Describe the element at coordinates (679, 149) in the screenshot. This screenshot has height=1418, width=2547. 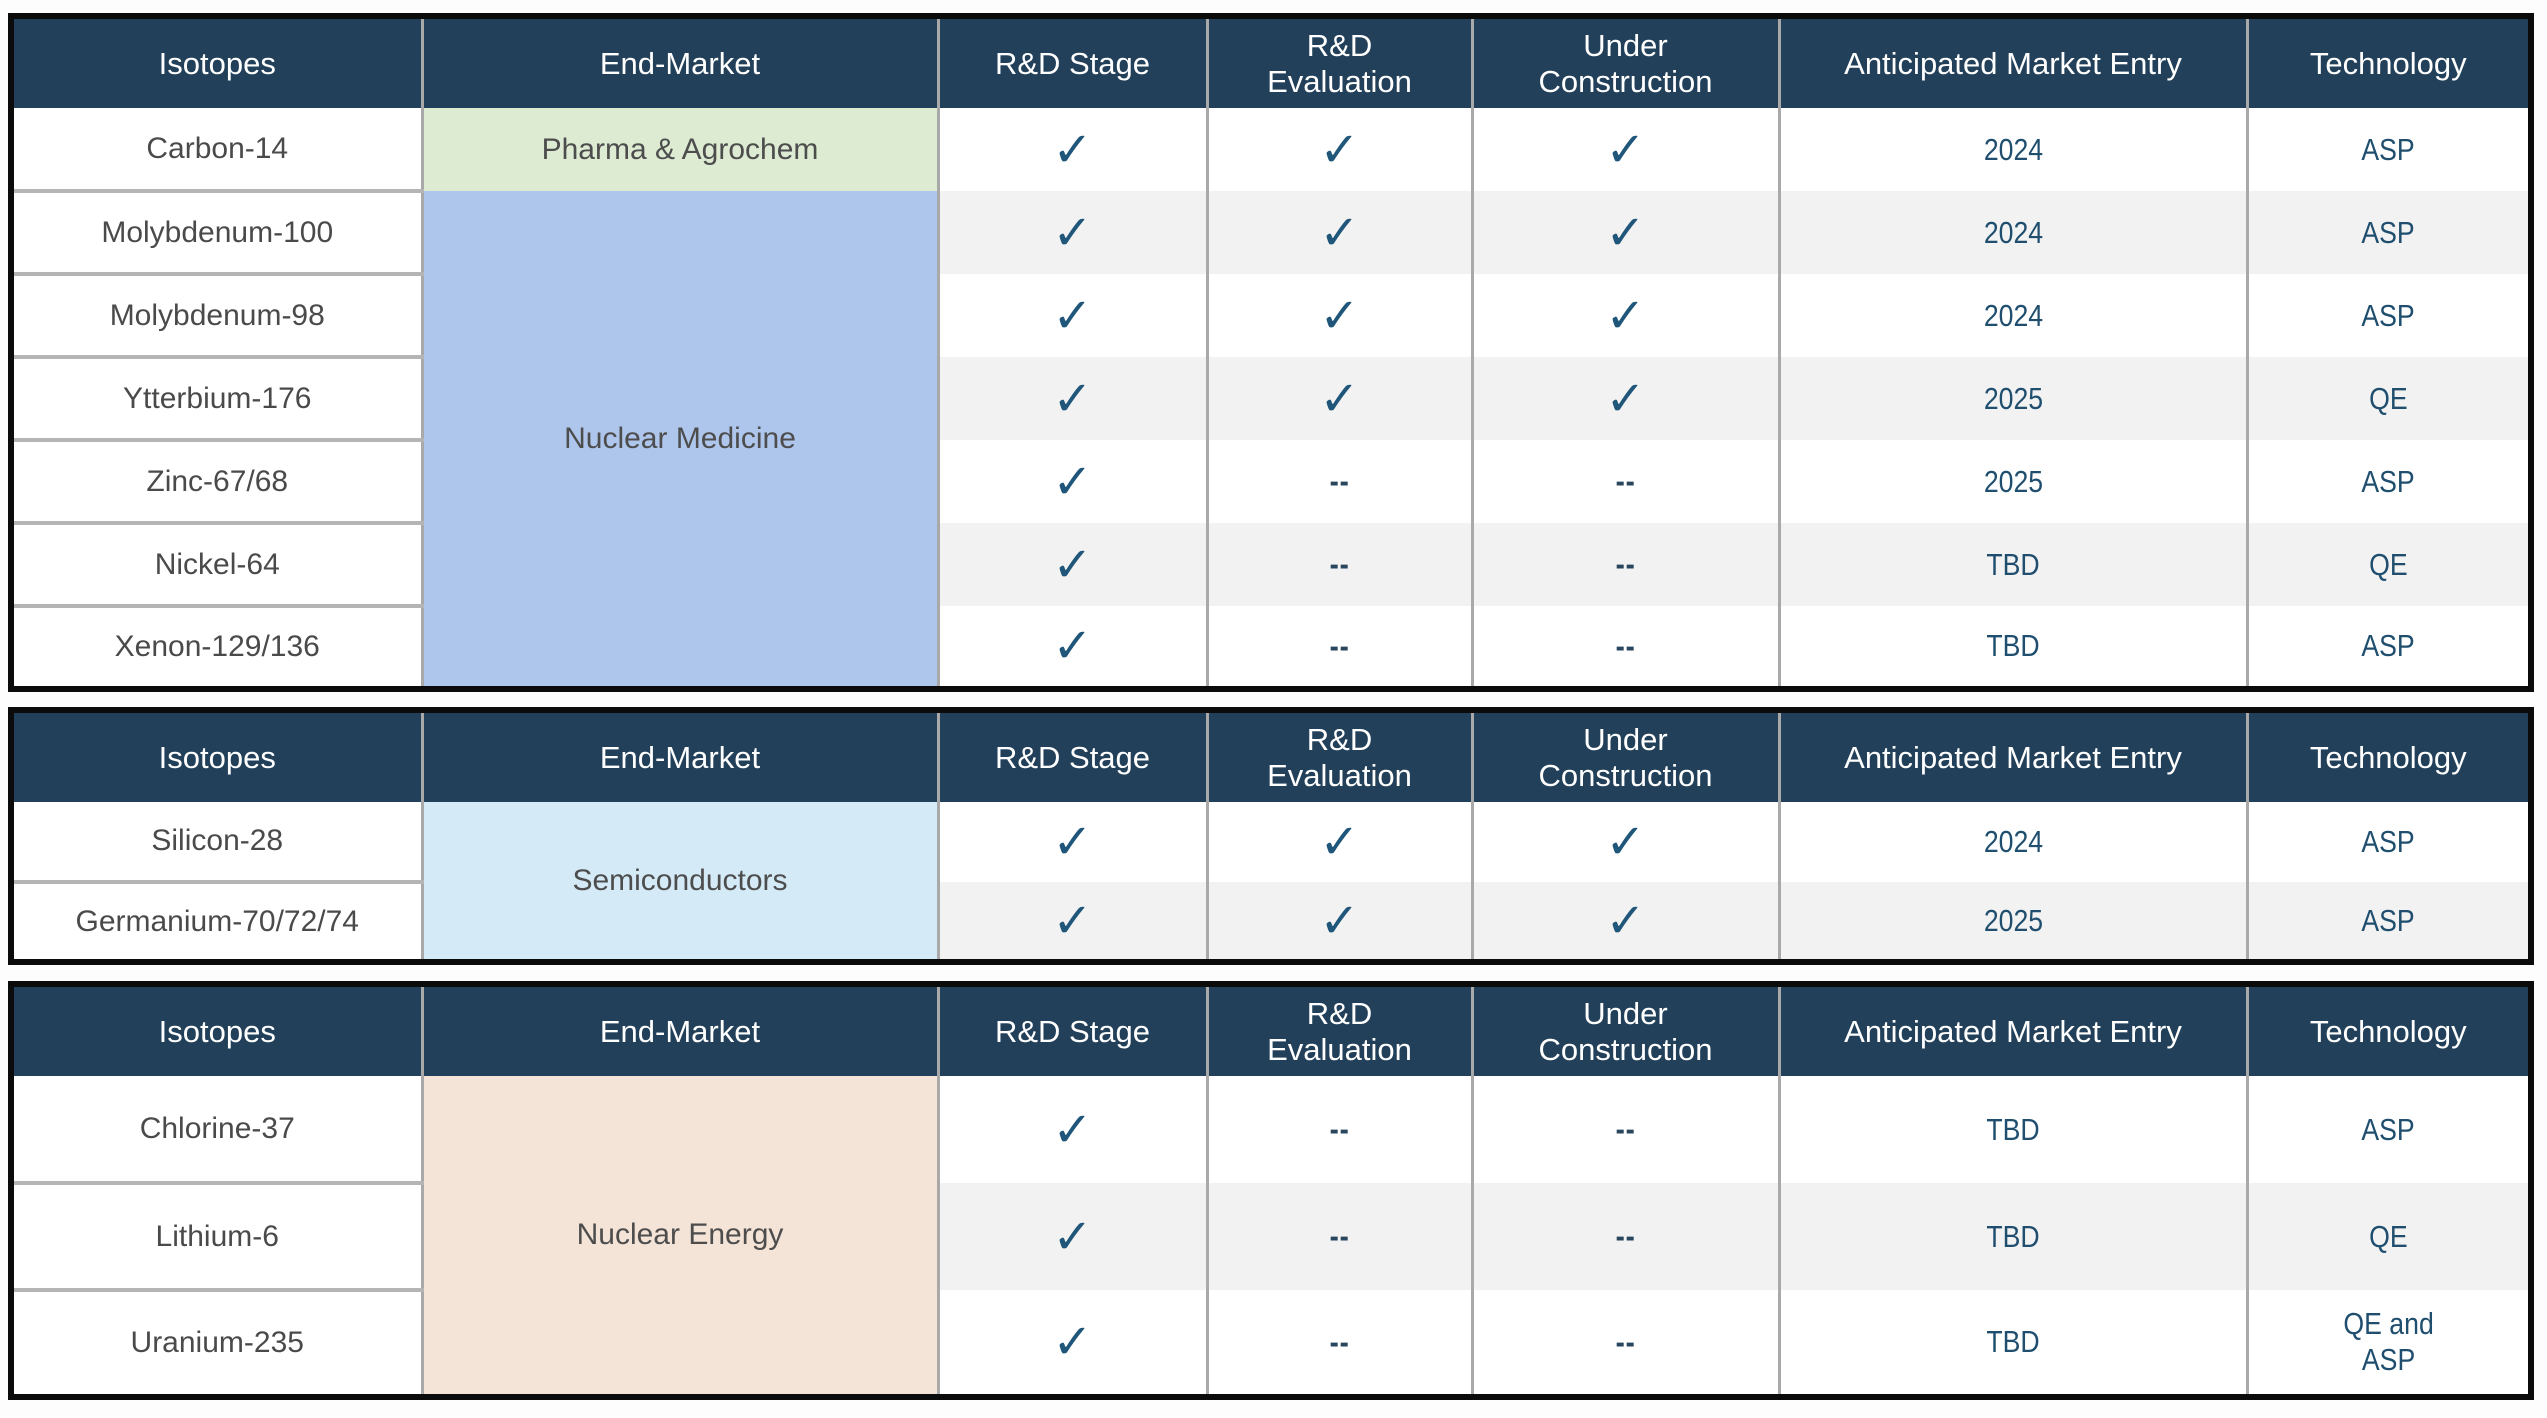
I see `end-market-cell: Pharma & Agrochem` at that location.